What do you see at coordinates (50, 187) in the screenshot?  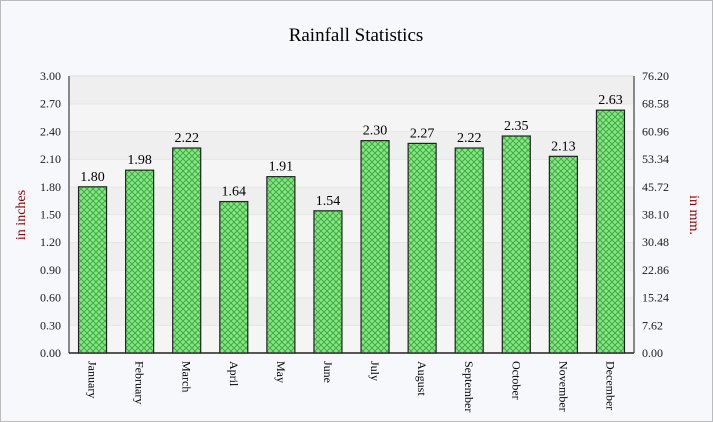 I see `y-tick-label: 1.80` at bounding box center [50, 187].